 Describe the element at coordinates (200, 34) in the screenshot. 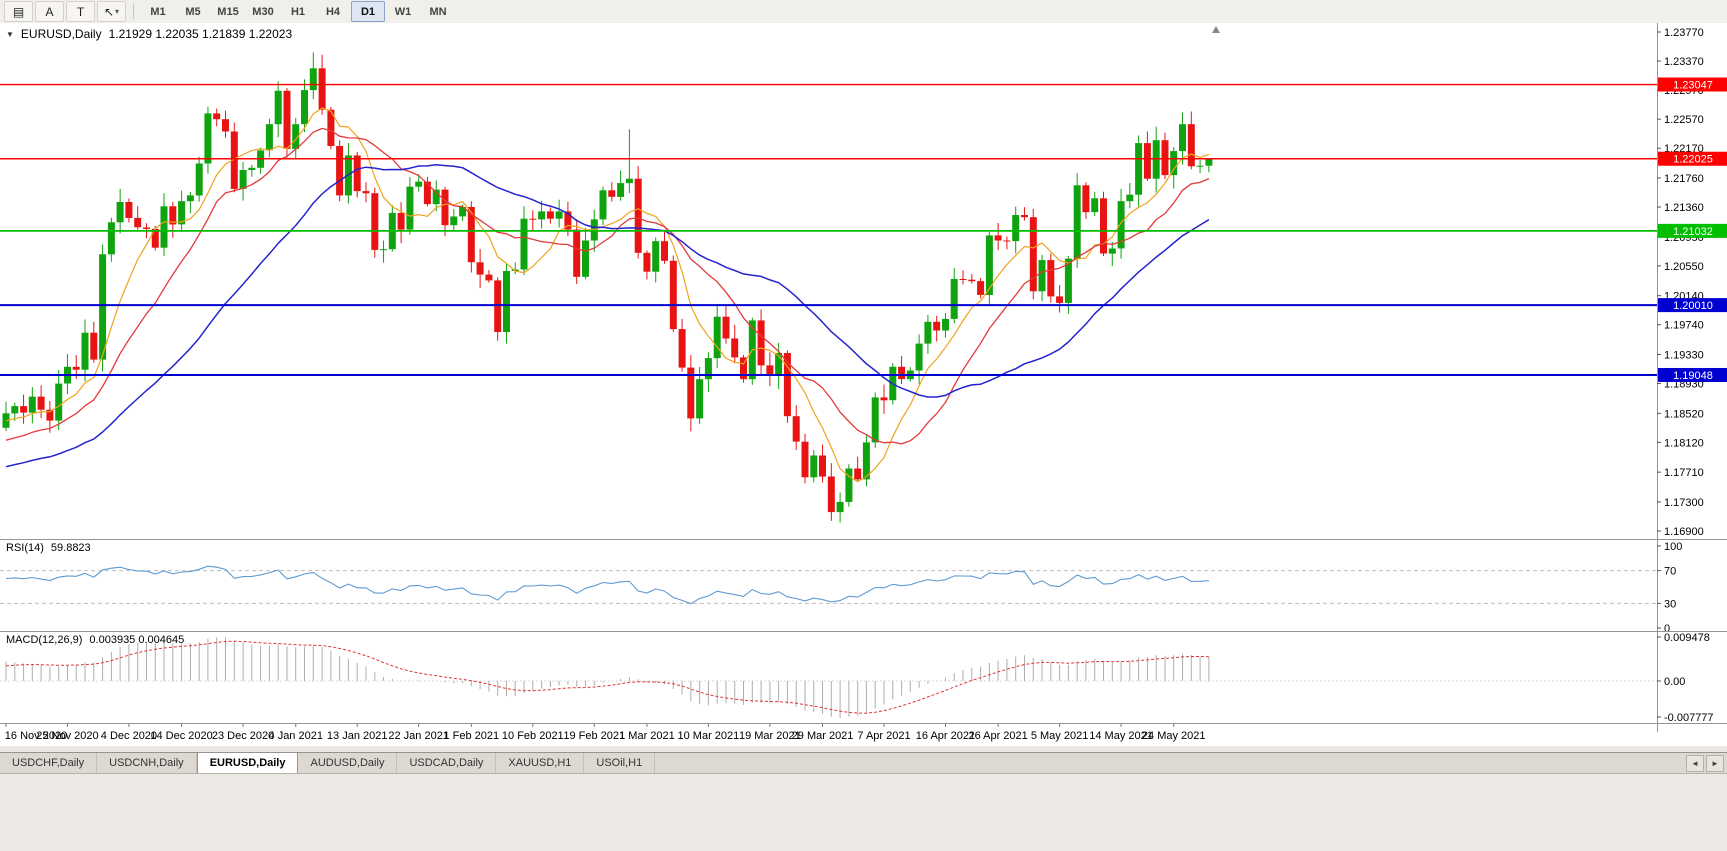

I see `chart-ohlc-values: 1.21929 1.22035 1.21839 1.22023` at that location.